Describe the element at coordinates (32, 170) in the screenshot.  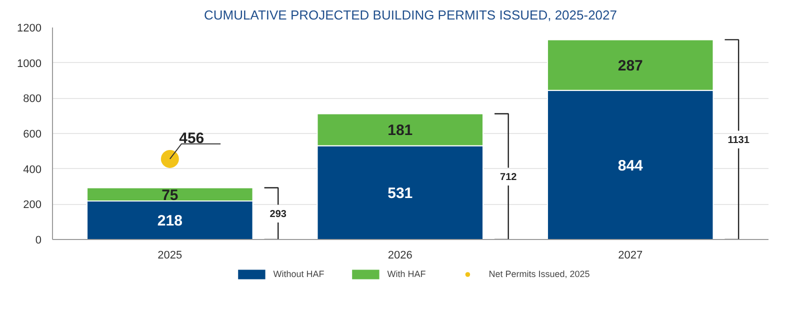
I see `y-tick-label: 400` at that location.